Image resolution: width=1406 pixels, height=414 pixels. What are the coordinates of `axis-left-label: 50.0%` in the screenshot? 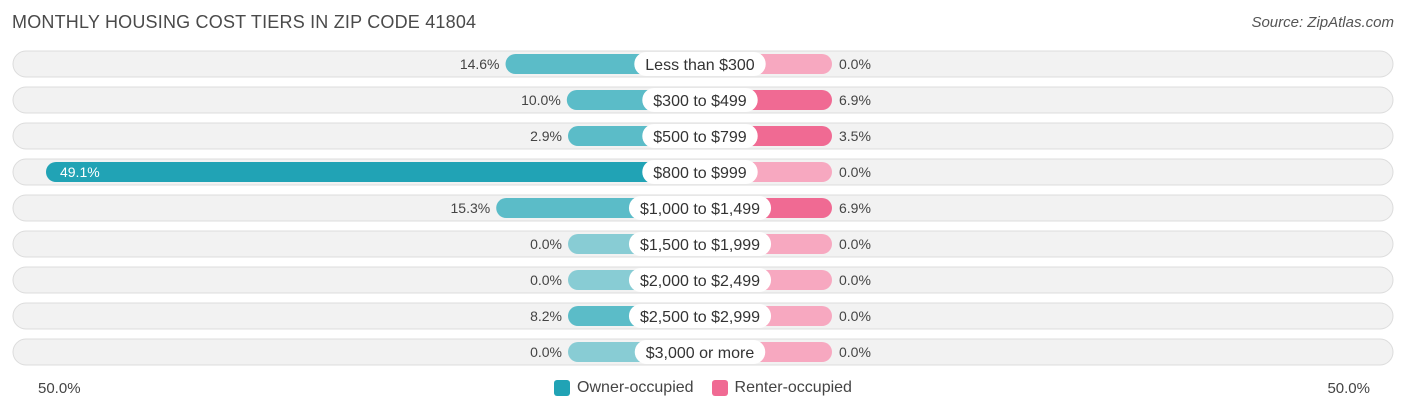 It's located at (59, 388).